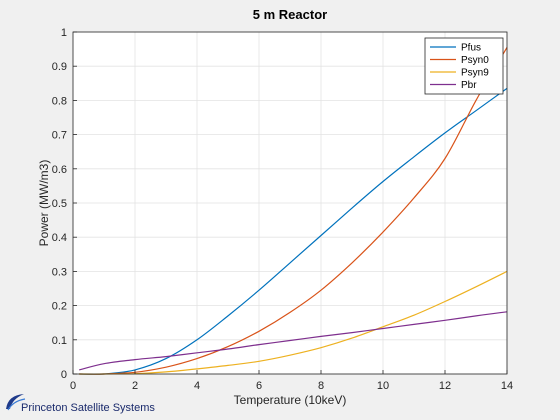  What do you see at coordinates (16, 402) in the screenshot?
I see `orbit-swoosh-icon` at bounding box center [16, 402].